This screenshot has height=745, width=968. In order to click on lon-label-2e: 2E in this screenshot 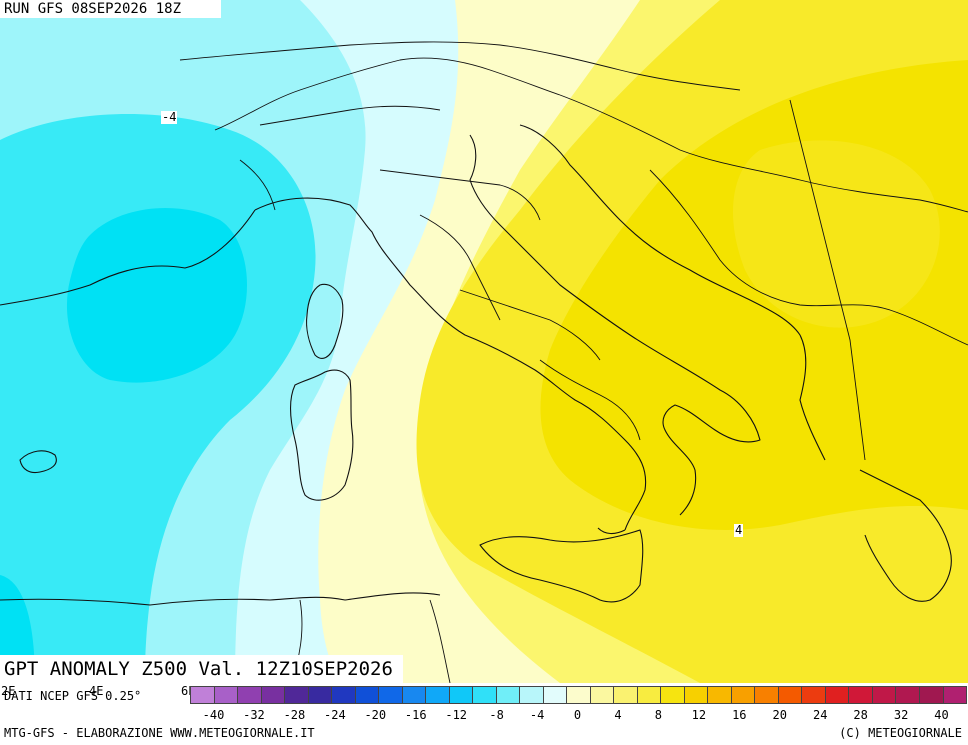, I will do `click(8, 691)`.